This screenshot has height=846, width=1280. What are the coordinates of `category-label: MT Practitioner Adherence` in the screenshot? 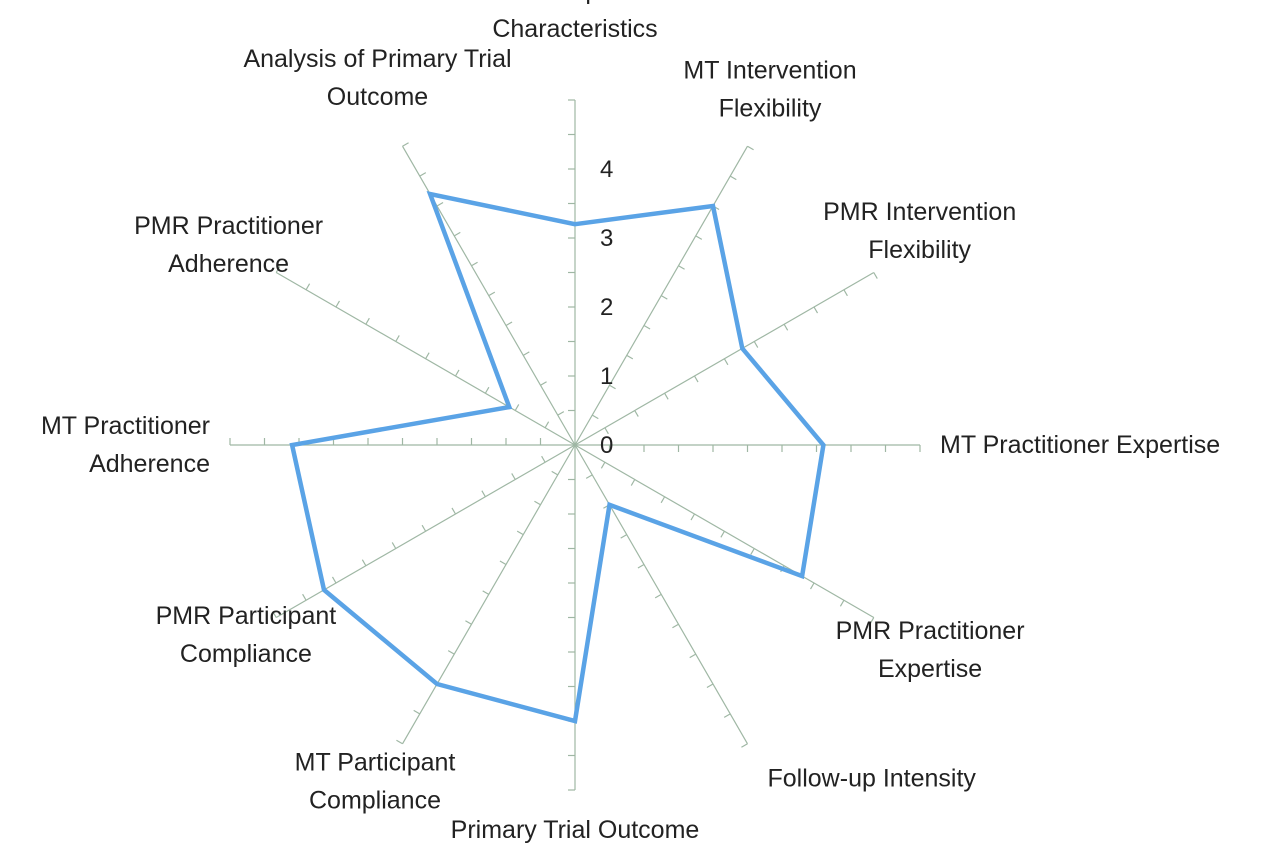 It's located at (125, 445).